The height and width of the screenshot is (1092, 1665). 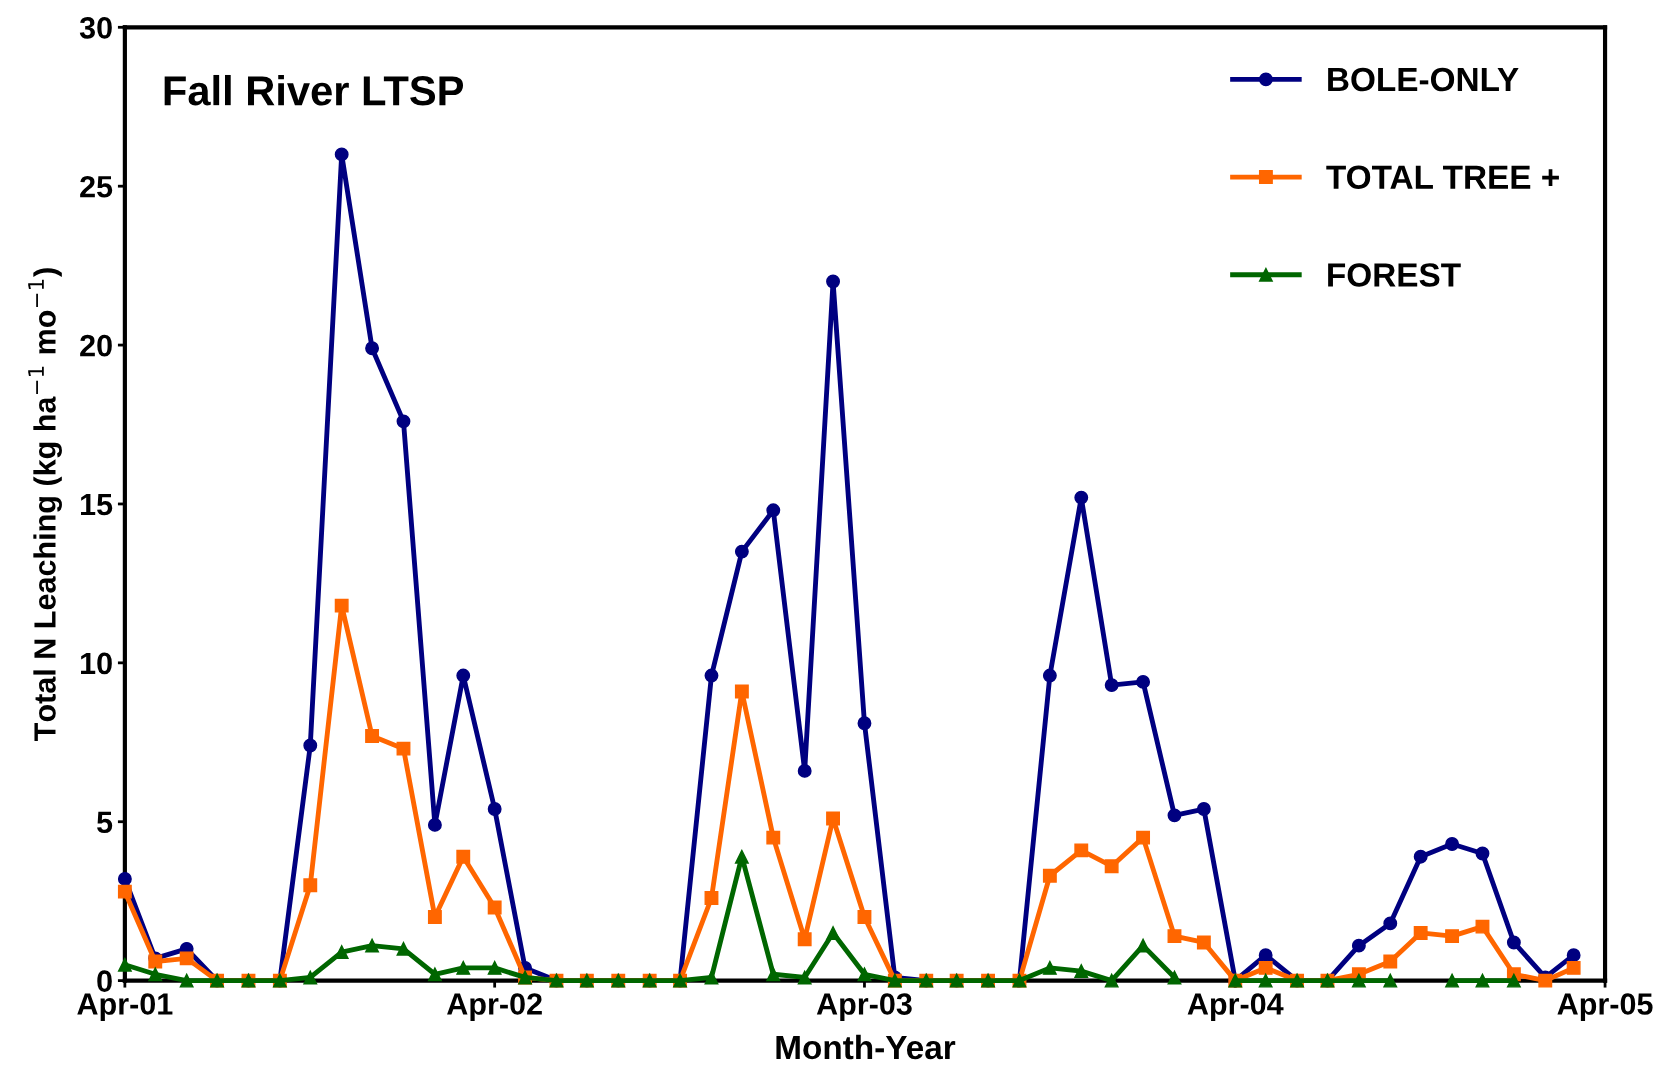 What do you see at coordinates (125, 1007) in the screenshot?
I see `x-tick-label: Apr-01` at bounding box center [125, 1007].